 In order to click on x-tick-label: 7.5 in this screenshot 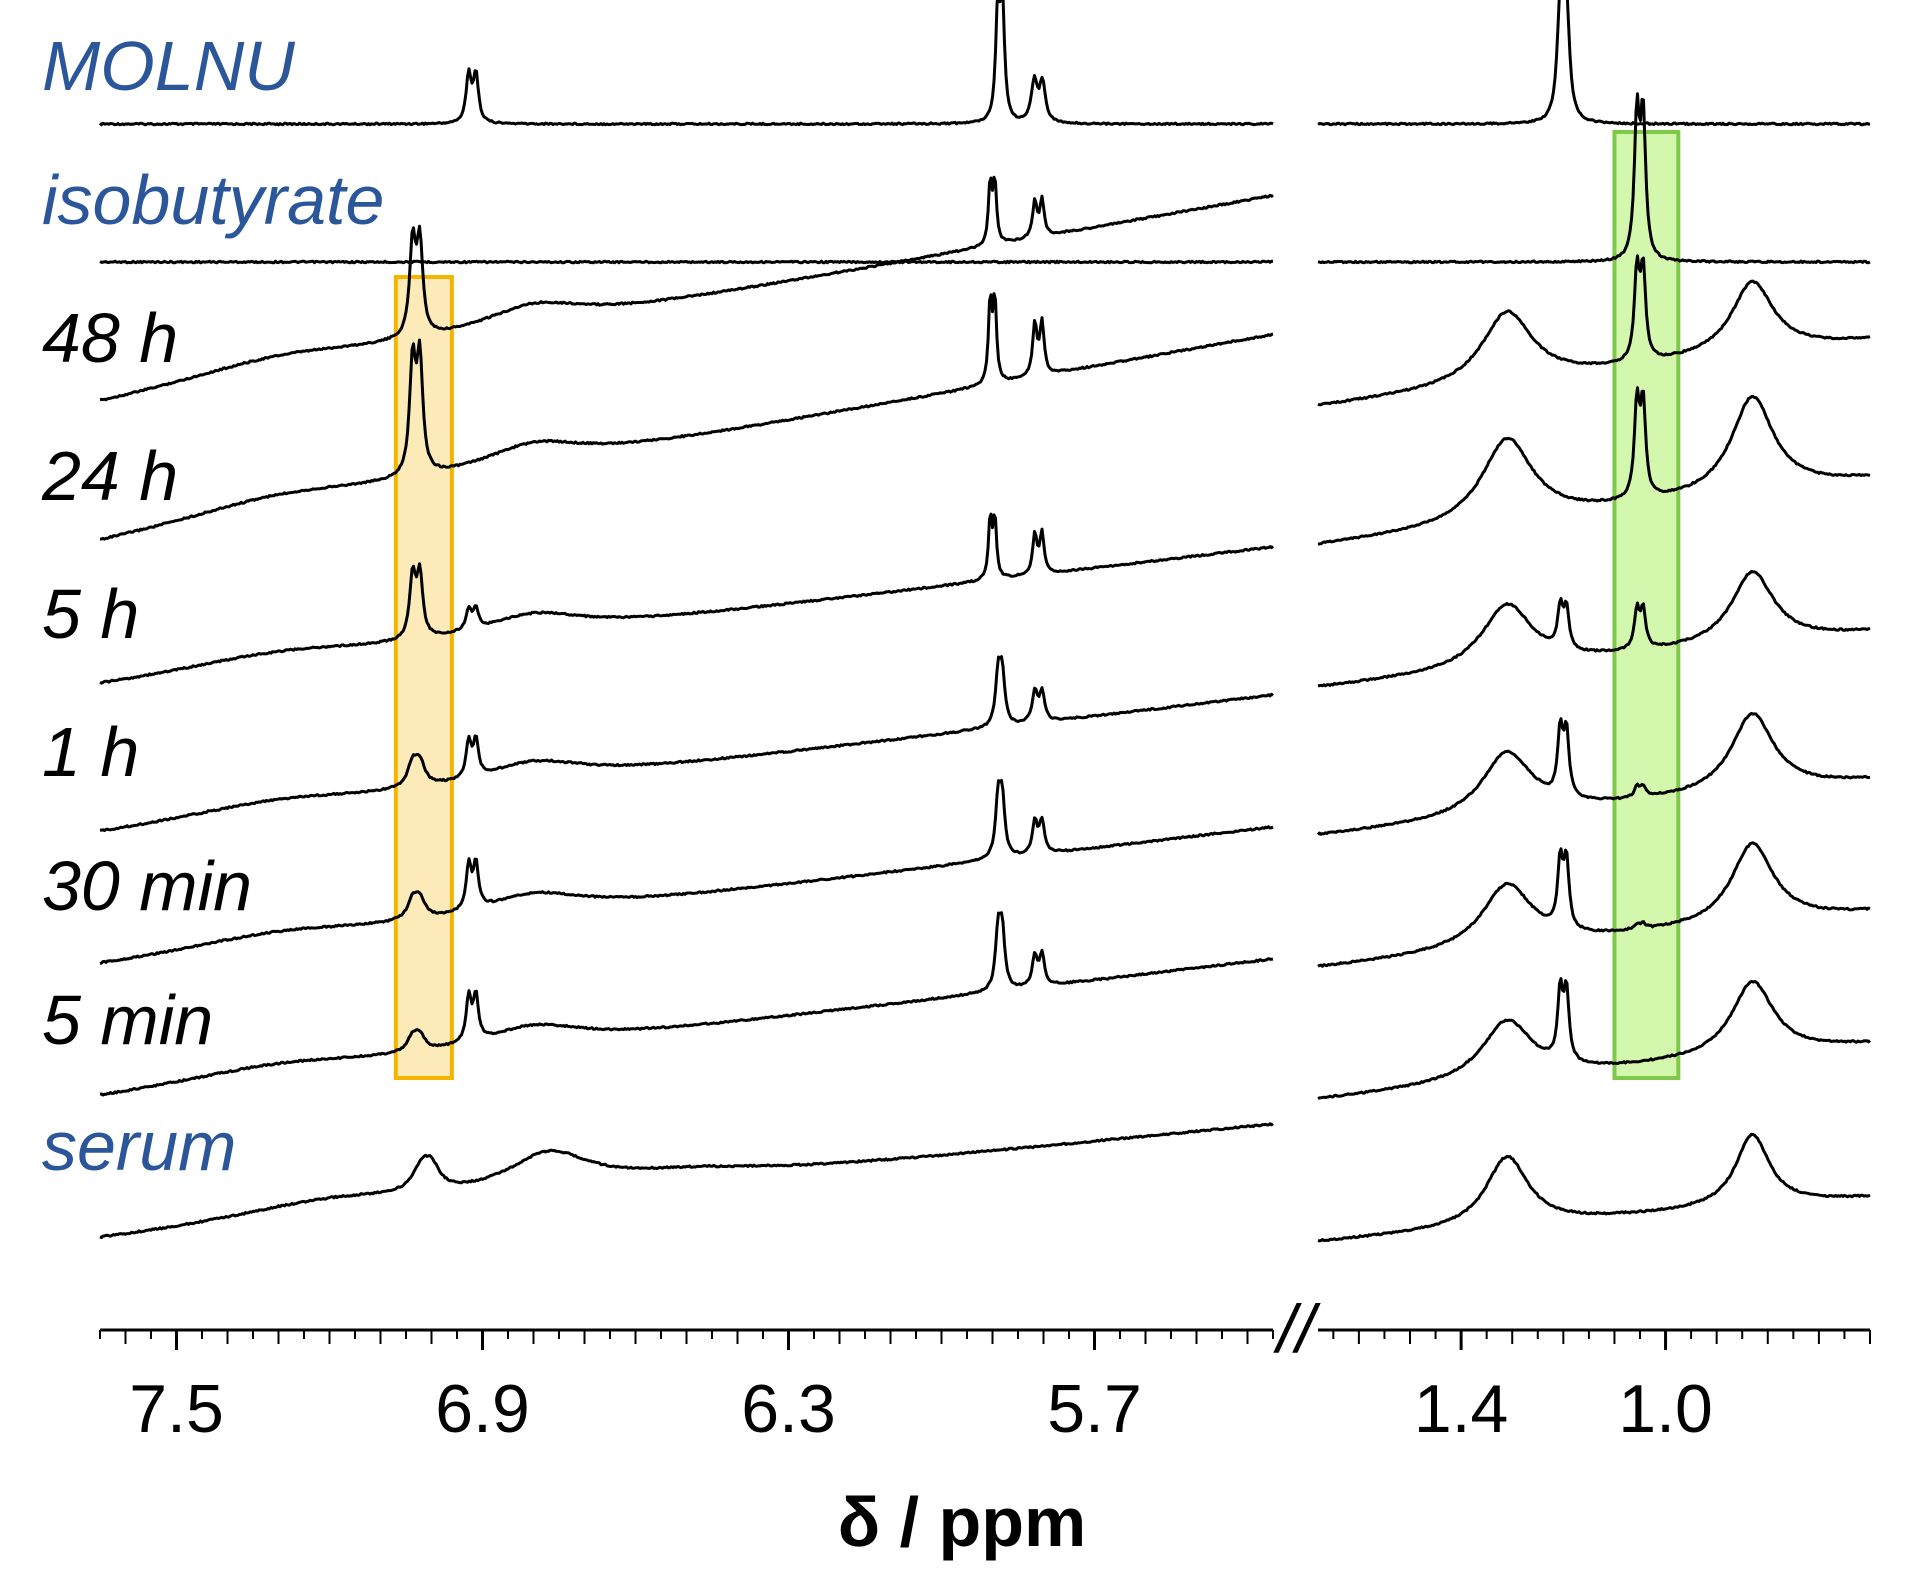, I will do `click(176, 1409)`.